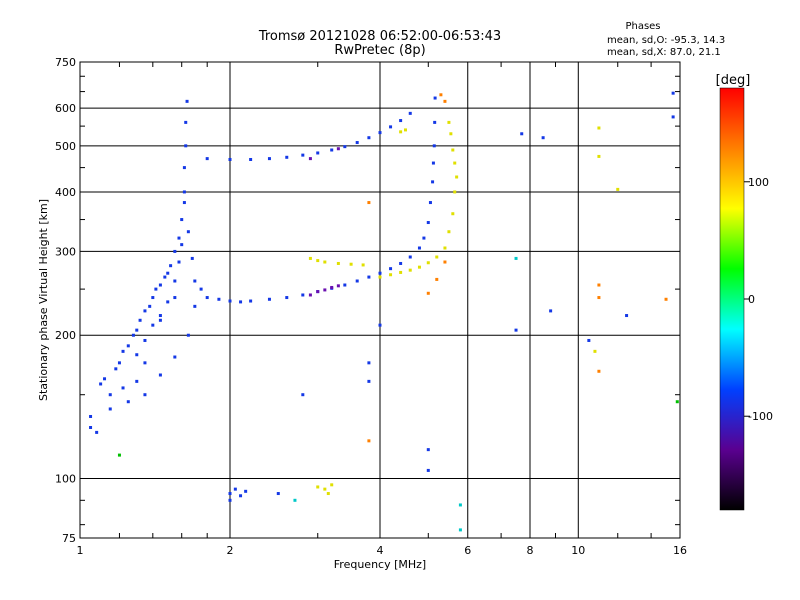  What do you see at coordinates (578, 550) in the screenshot?
I see `x-tick-label: 10` at bounding box center [578, 550].